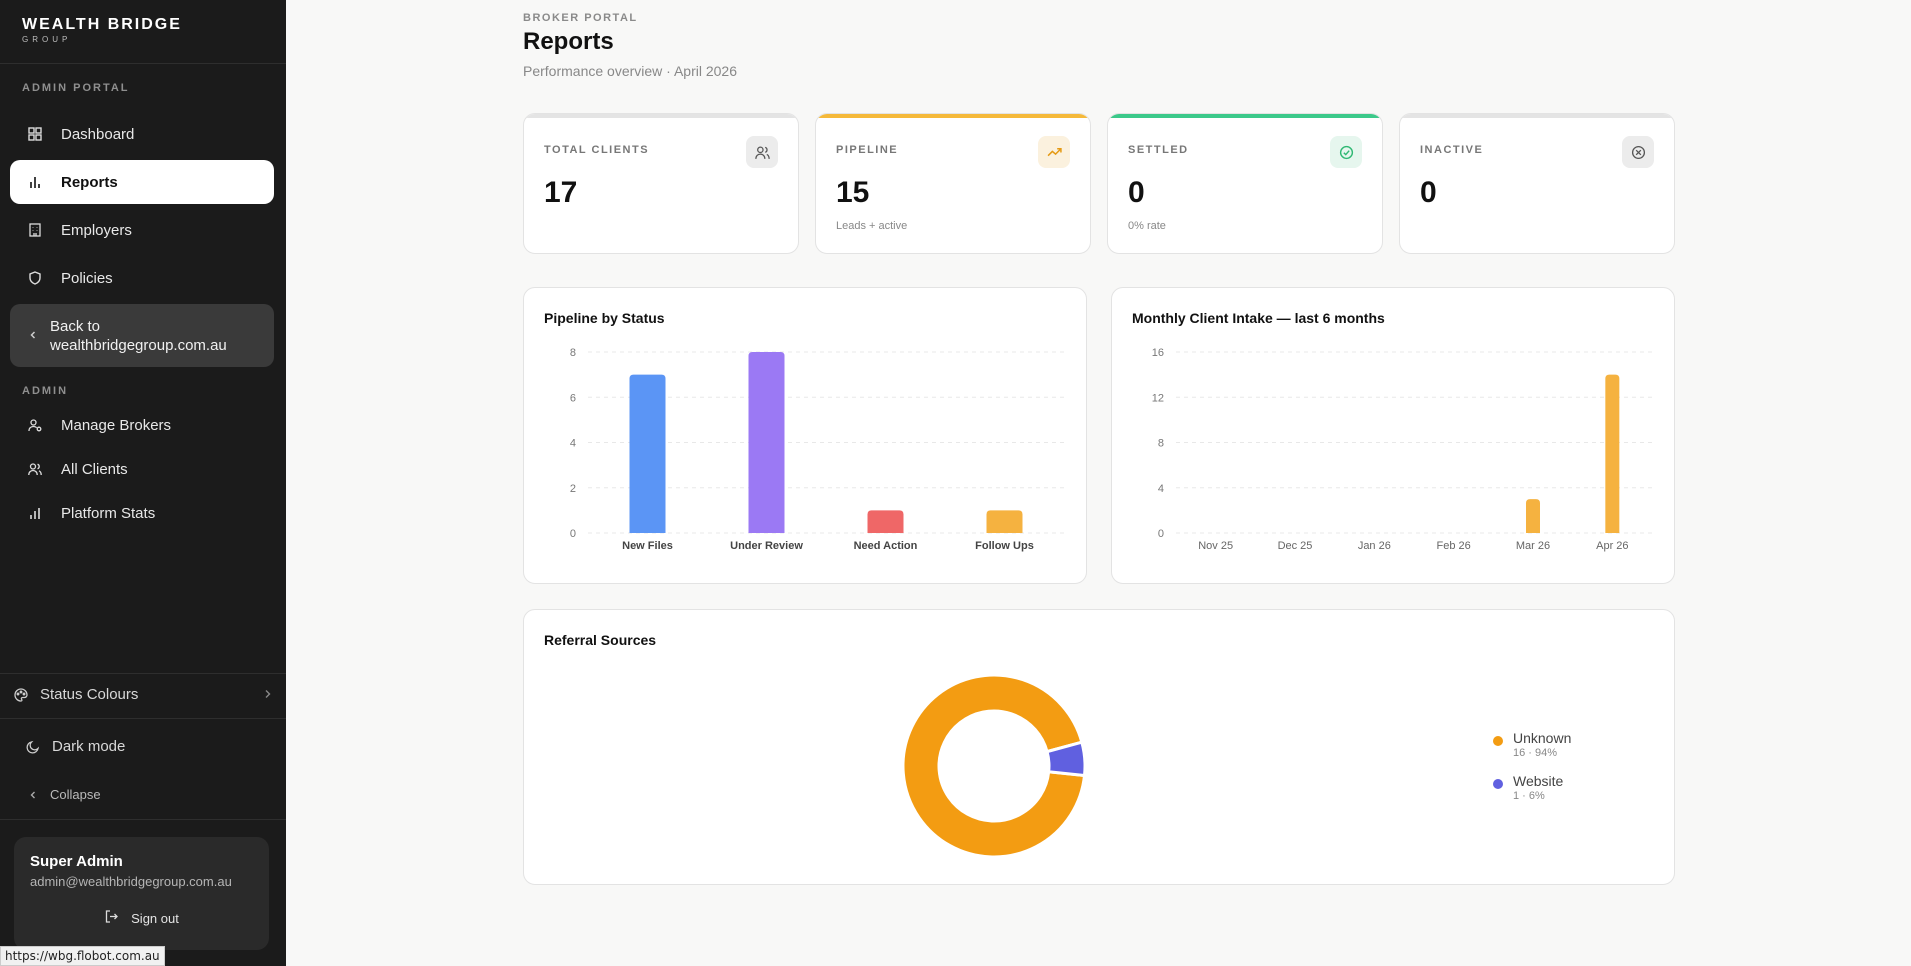  What do you see at coordinates (89, 746) in the screenshot?
I see `dark-mode-label: Dark mode` at bounding box center [89, 746].